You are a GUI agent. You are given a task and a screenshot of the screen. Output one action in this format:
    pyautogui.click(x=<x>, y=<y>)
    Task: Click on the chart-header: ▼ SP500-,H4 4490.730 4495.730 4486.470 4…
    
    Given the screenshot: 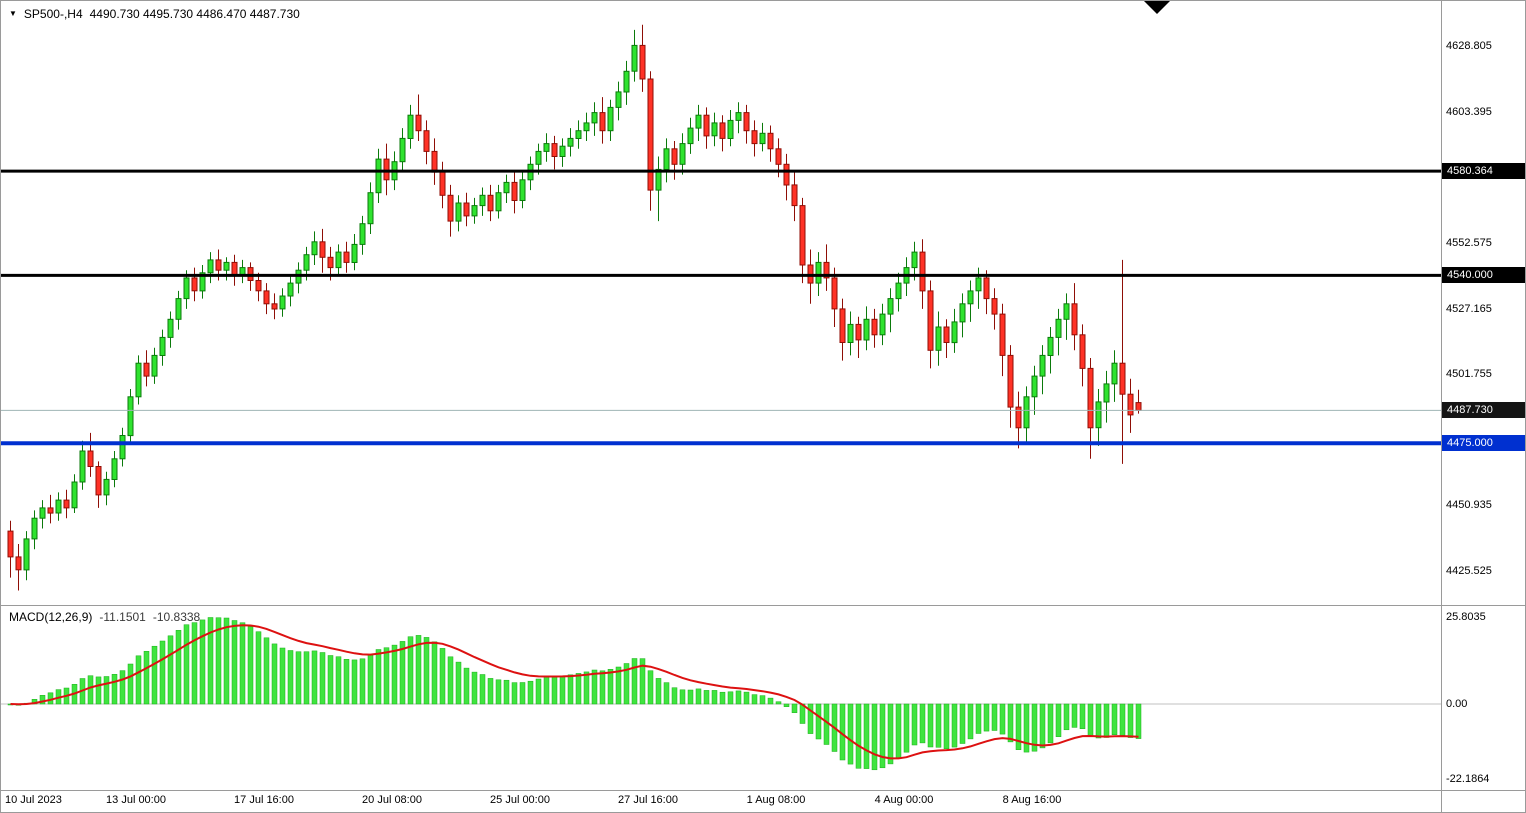 What is the action you would take?
    pyautogui.click(x=154, y=14)
    